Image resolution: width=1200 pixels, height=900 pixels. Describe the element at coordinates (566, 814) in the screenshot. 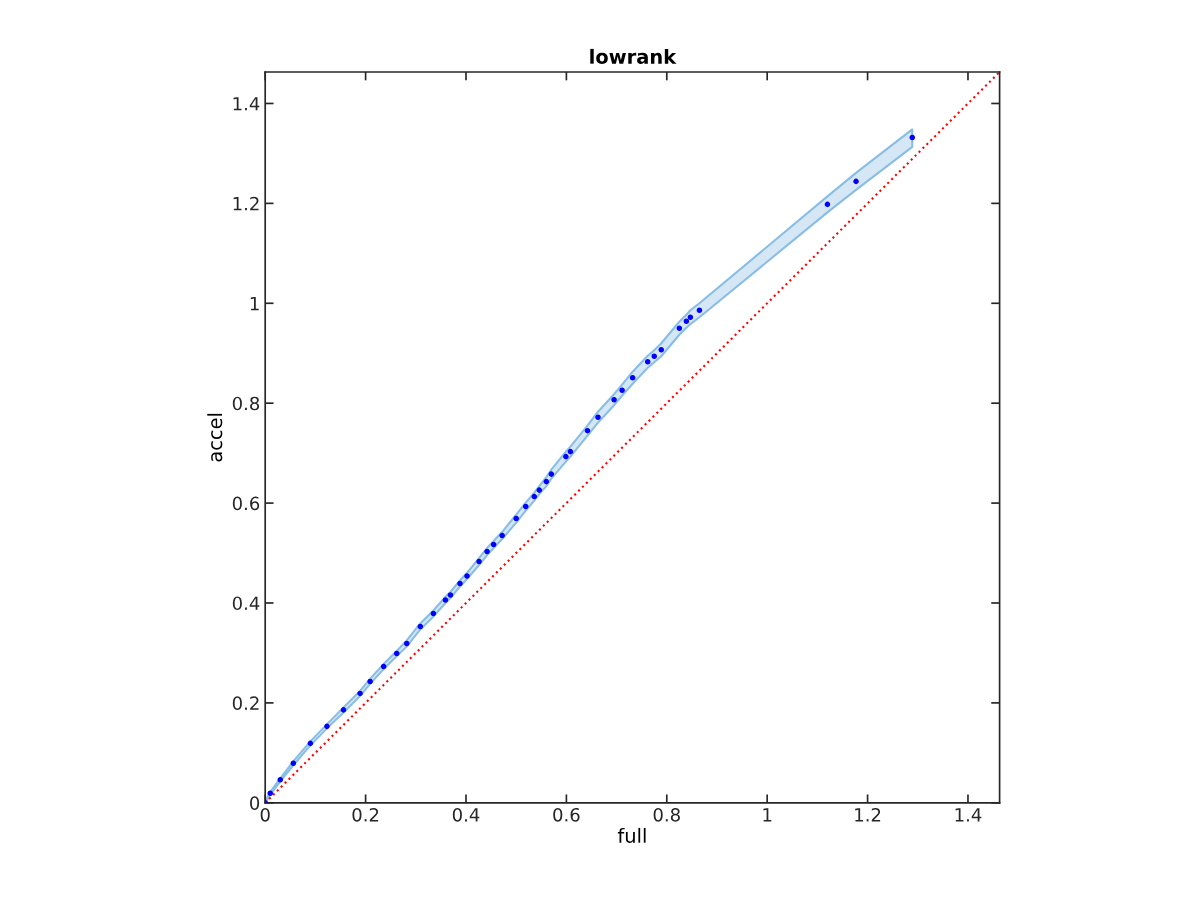

I see `x-tick-label: 0.6` at that location.